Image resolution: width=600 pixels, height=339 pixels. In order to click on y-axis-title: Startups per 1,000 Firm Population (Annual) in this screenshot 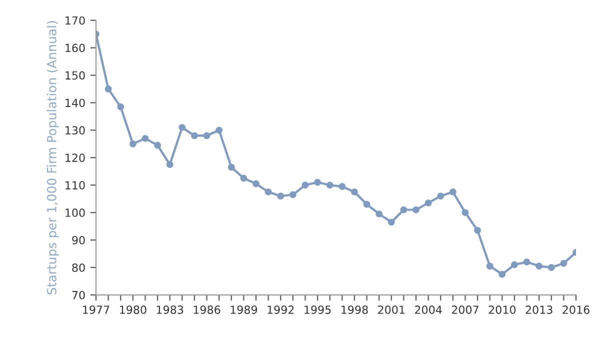, I will do `click(52, 157)`.